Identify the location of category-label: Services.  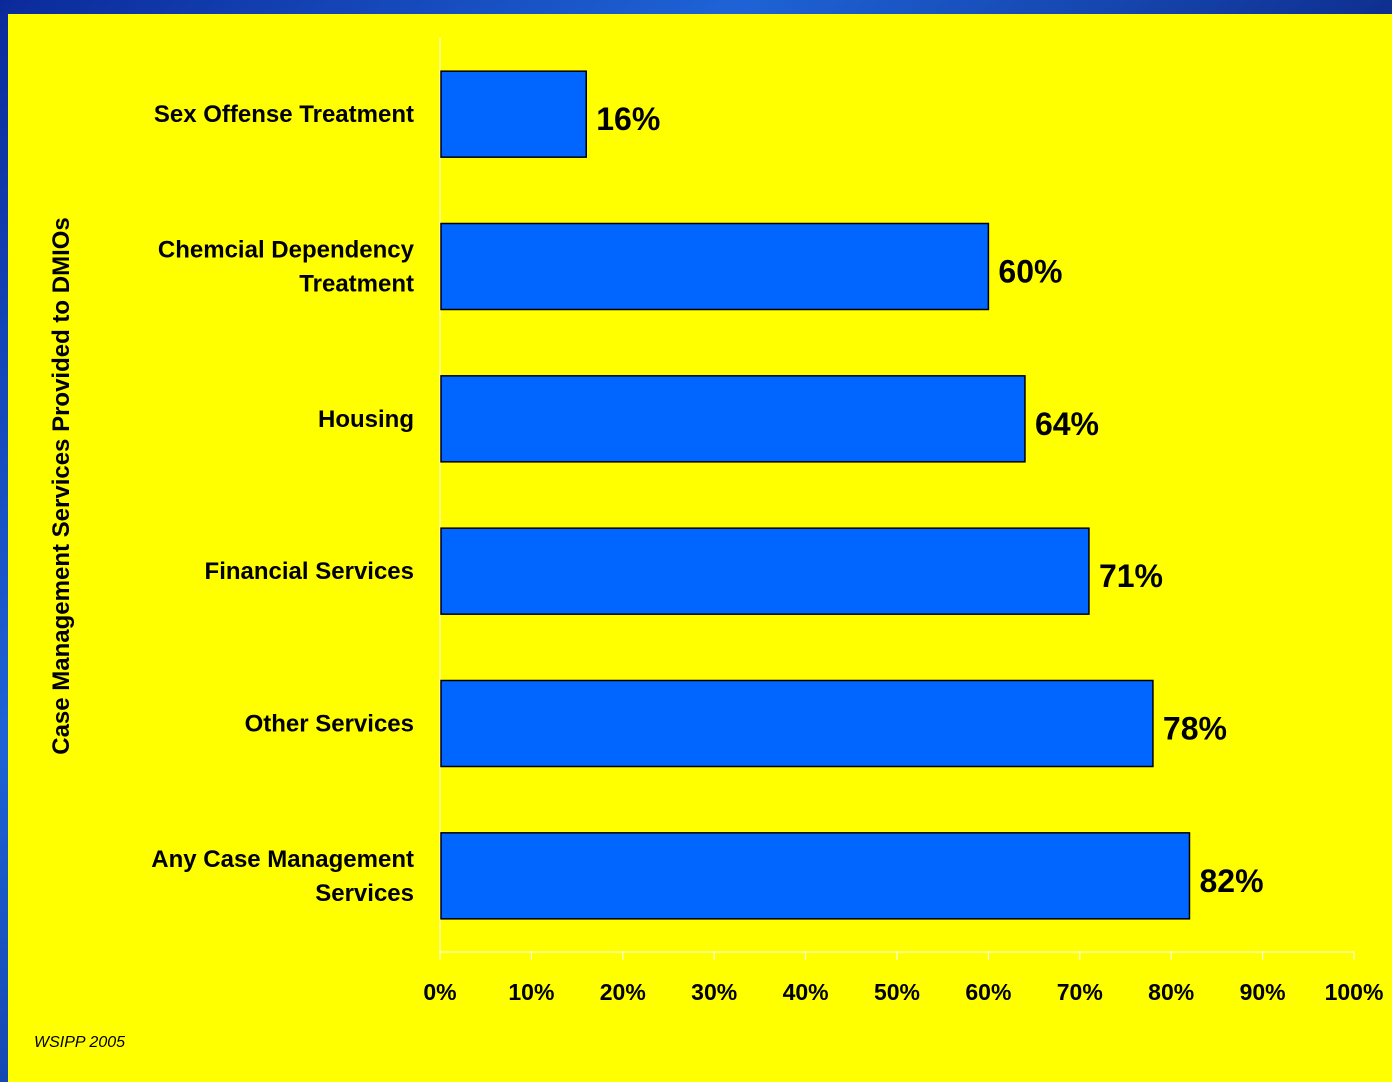
(364, 893).